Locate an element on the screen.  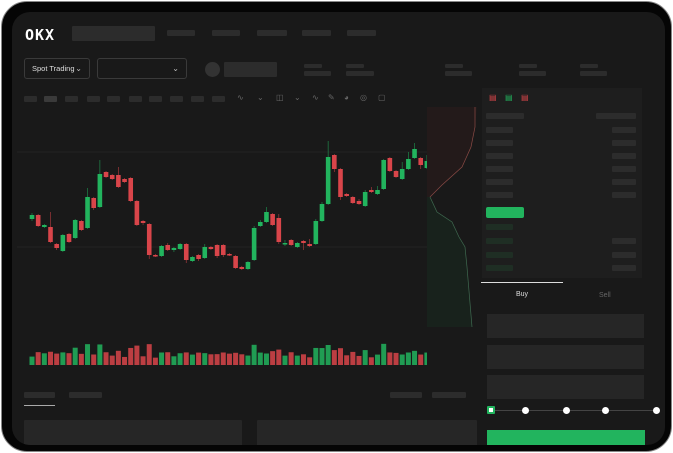
candle-type-icon: ◫ is located at coordinates (280, 97).